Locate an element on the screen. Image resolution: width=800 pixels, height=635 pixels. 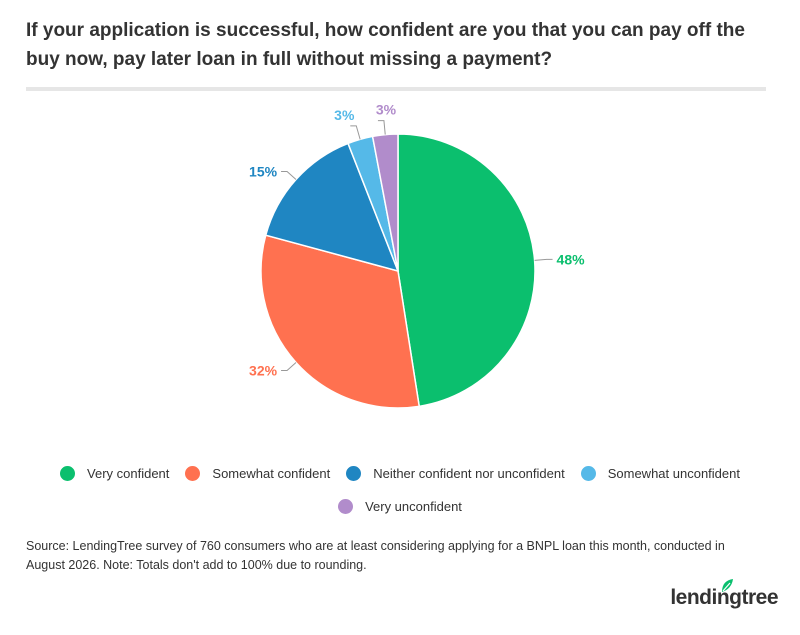
legend-label: Somewhat unconfident is located at coordinates (673, 473).